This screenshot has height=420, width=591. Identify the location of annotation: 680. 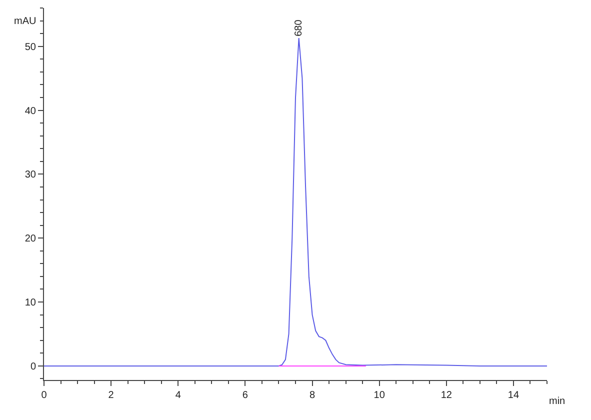
(298, 27).